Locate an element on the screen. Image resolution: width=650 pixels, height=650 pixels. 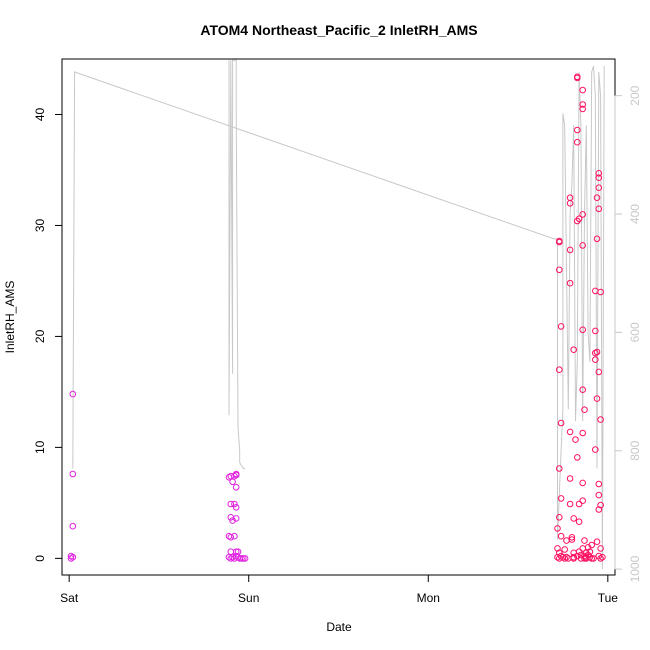
y-axis-label: InletRH_AMS is located at coordinates (10, 317).